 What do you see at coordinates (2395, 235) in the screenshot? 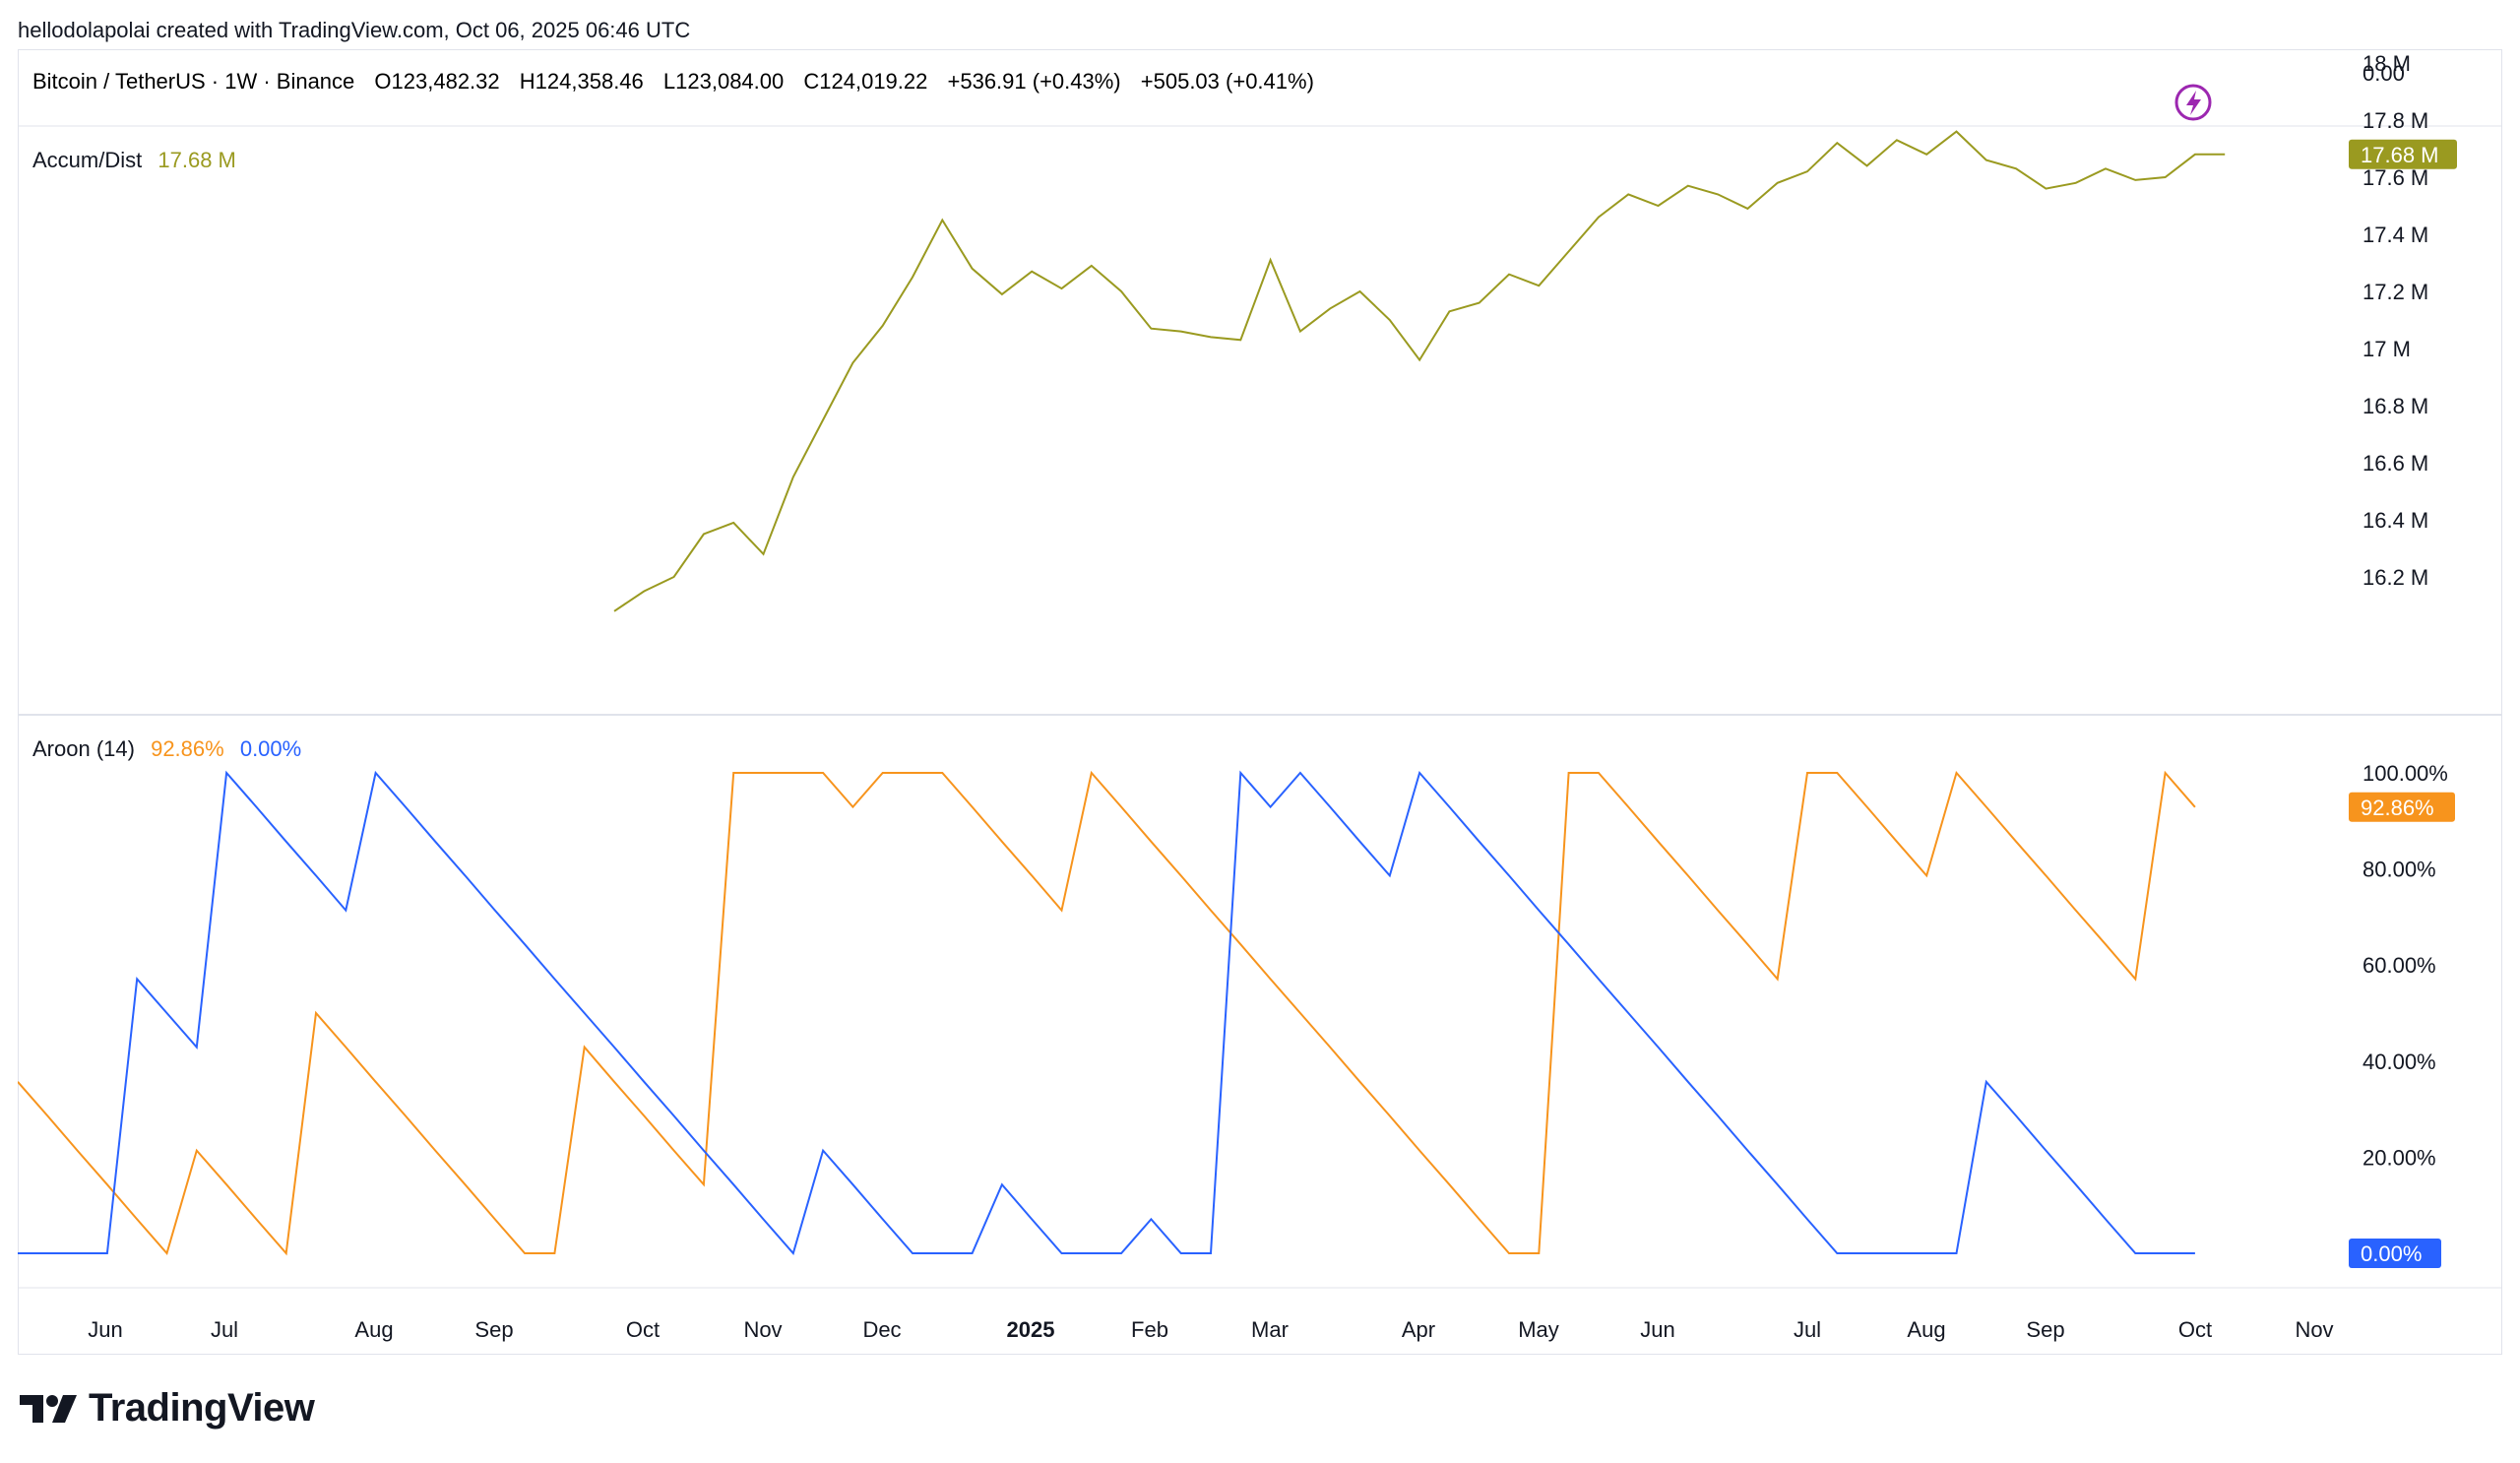
I see `ad-tick-label: 17.4 M` at bounding box center [2395, 235].